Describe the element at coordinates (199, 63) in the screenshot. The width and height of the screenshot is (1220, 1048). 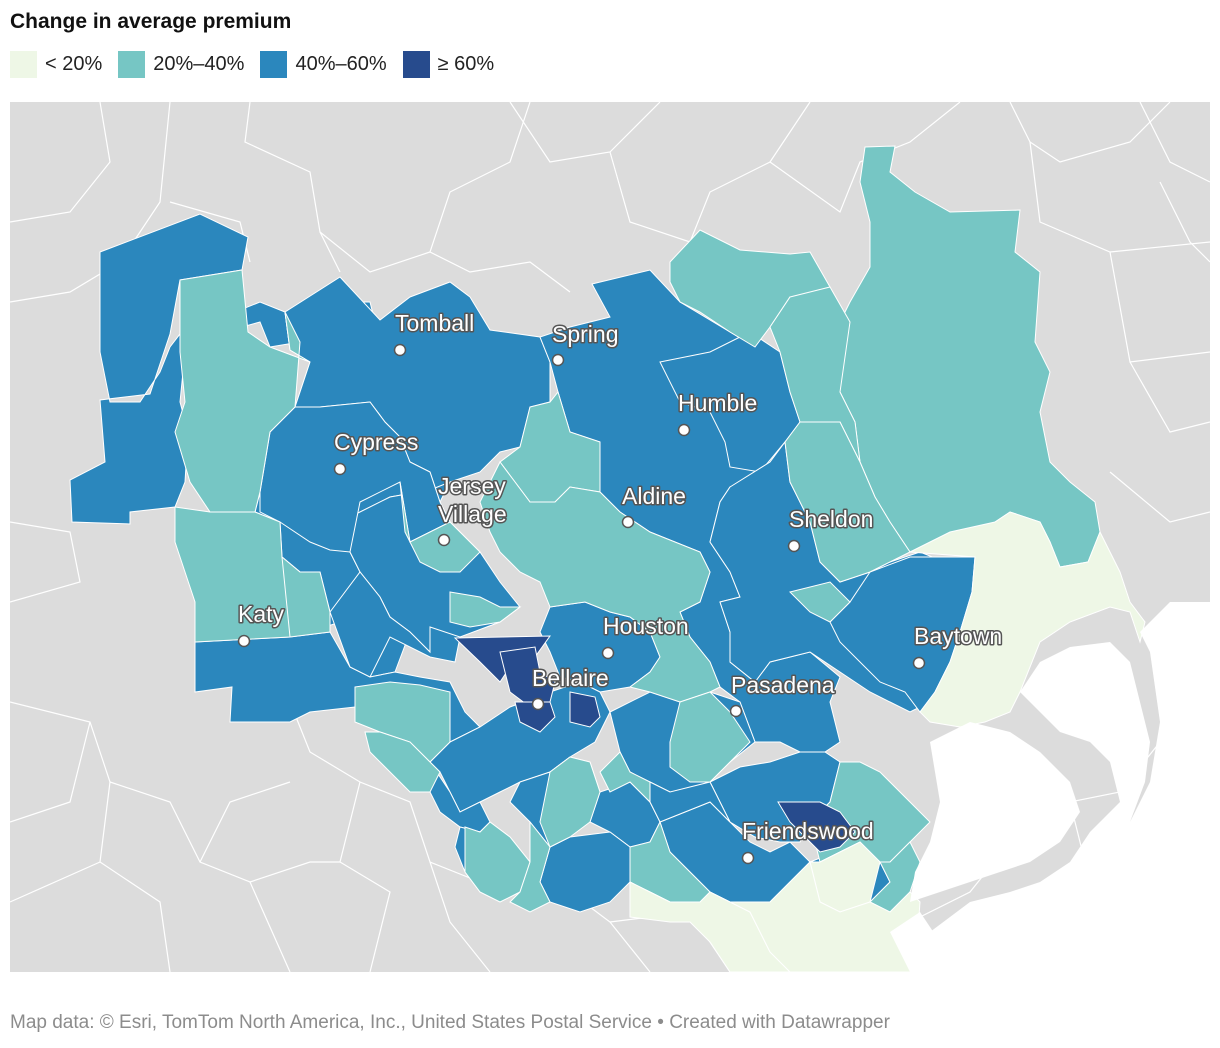
I see `legend-label: 20%–40%` at that location.